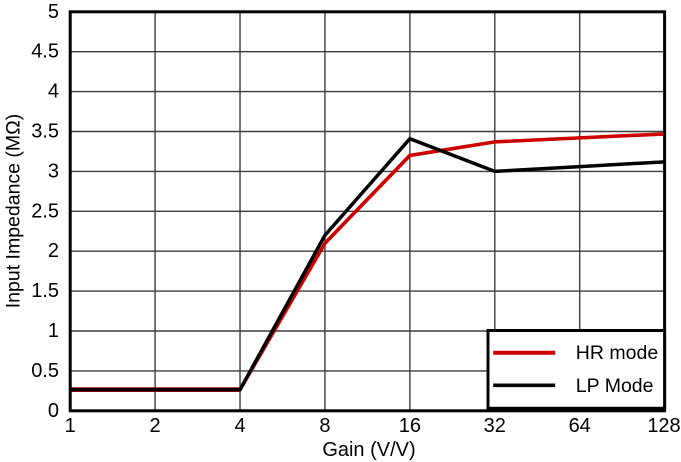 This screenshot has width=681, height=462. Describe the element at coordinates (45, 371) in the screenshot. I see `svg-text: 0.5` at that location.